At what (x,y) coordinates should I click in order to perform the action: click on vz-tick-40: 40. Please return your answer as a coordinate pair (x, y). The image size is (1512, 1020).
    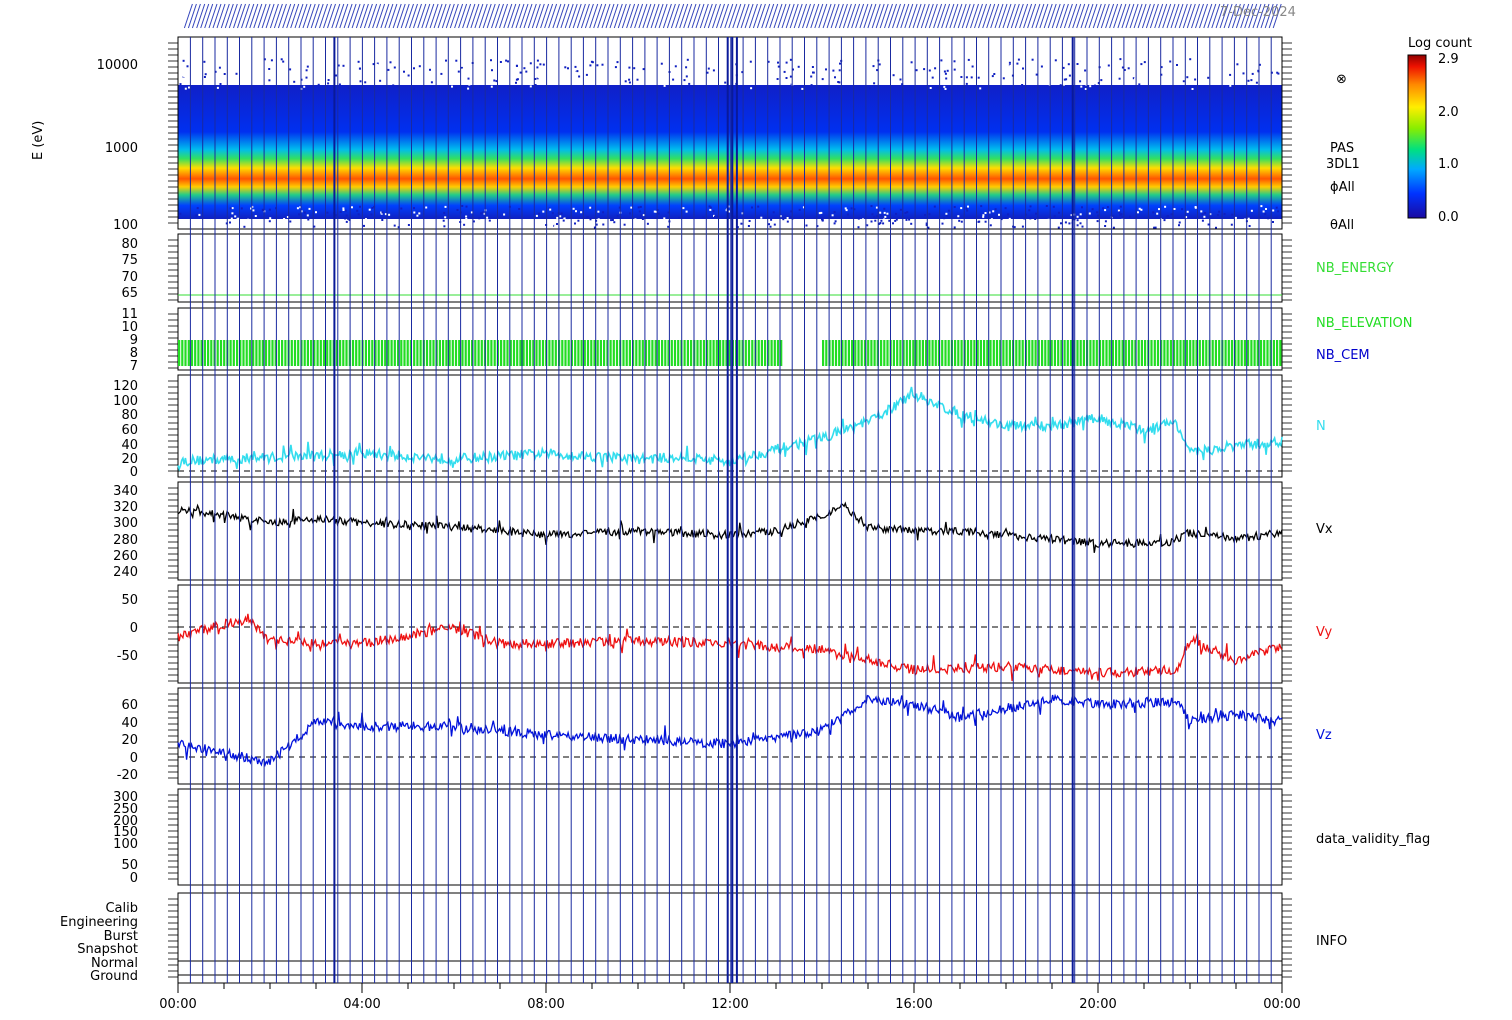
    Looking at the image, I should click on (129, 723).